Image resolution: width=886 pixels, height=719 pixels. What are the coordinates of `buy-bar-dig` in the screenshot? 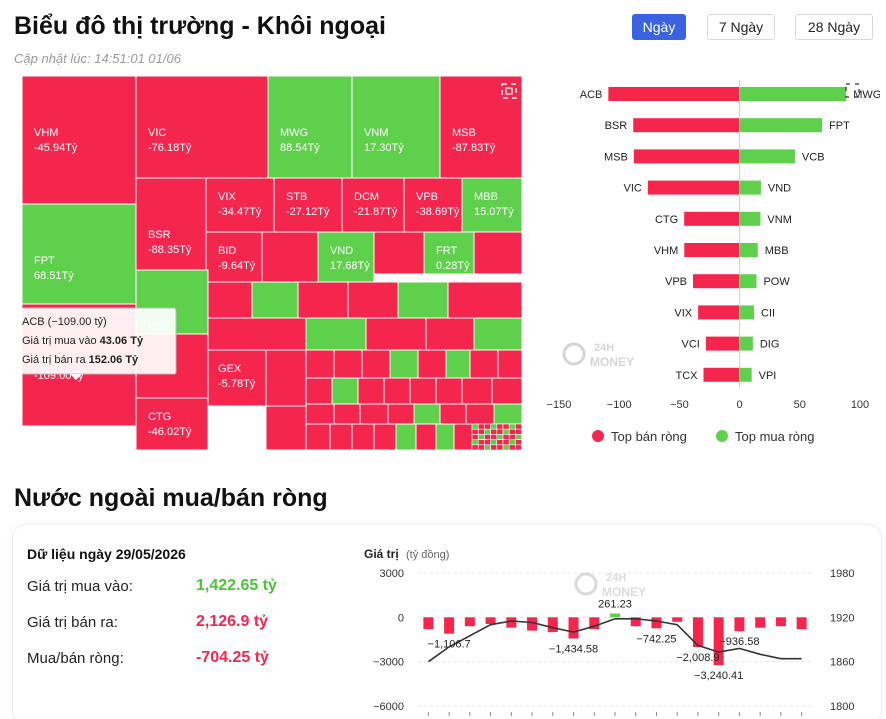 It's located at (746, 343).